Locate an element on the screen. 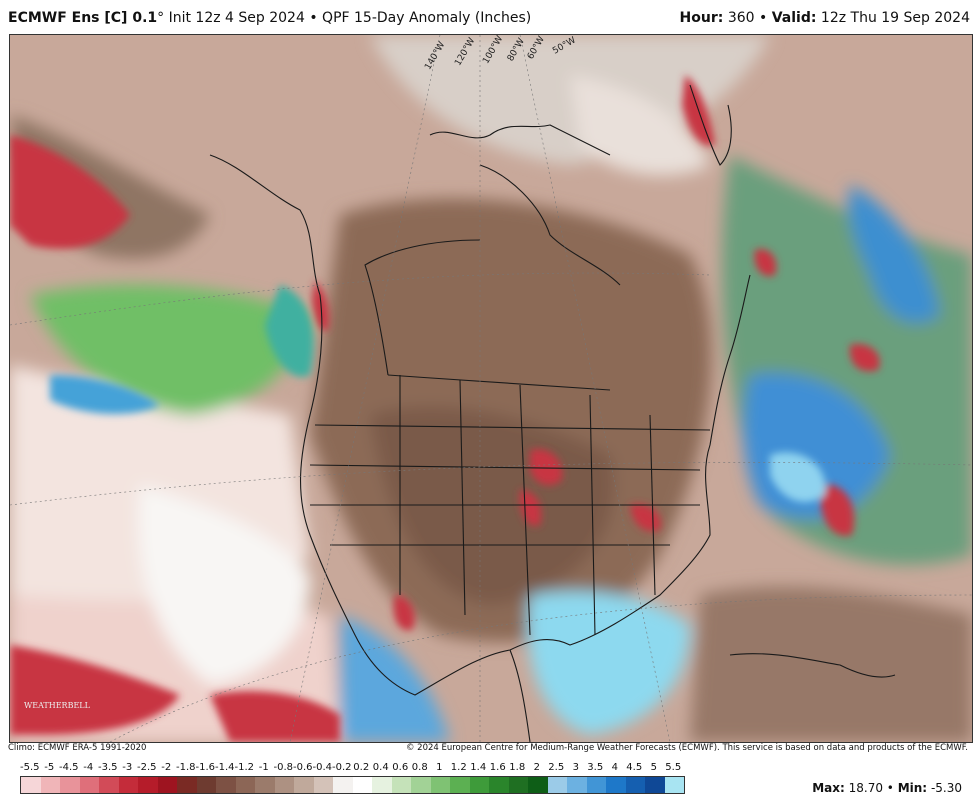 Image resolution: width=980 pixels, height=805 pixels. scale-tick-label: -2 is located at coordinates (166, 767).